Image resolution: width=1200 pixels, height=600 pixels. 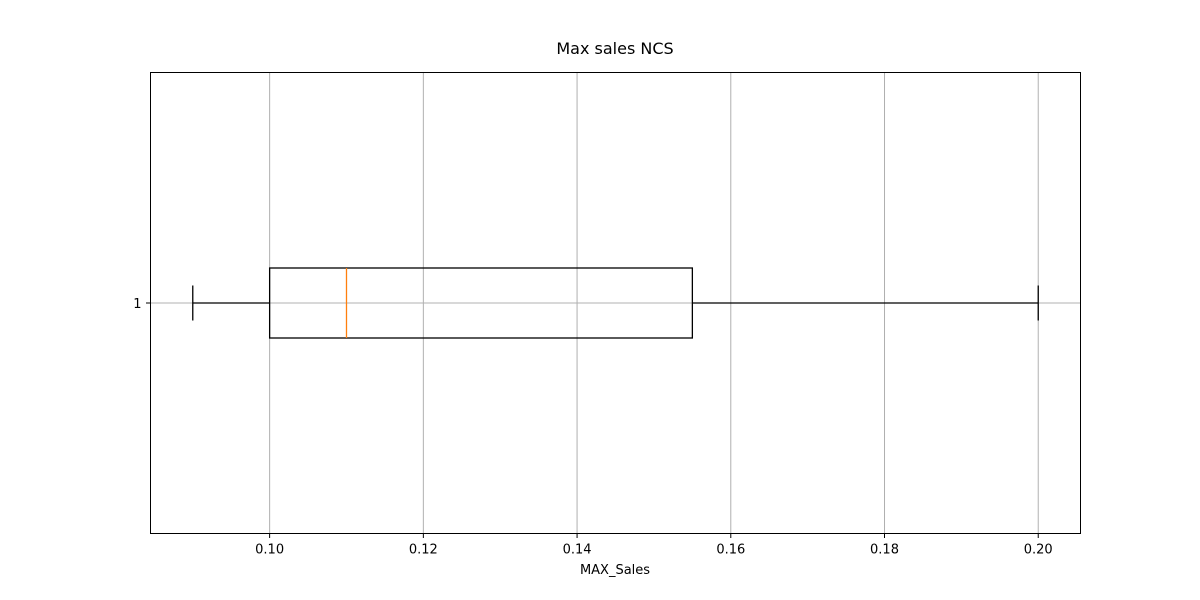 What do you see at coordinates (269, 550) in the screenshot?
I see `x-tick-label: 0.10` at bounding box center [269, 550].